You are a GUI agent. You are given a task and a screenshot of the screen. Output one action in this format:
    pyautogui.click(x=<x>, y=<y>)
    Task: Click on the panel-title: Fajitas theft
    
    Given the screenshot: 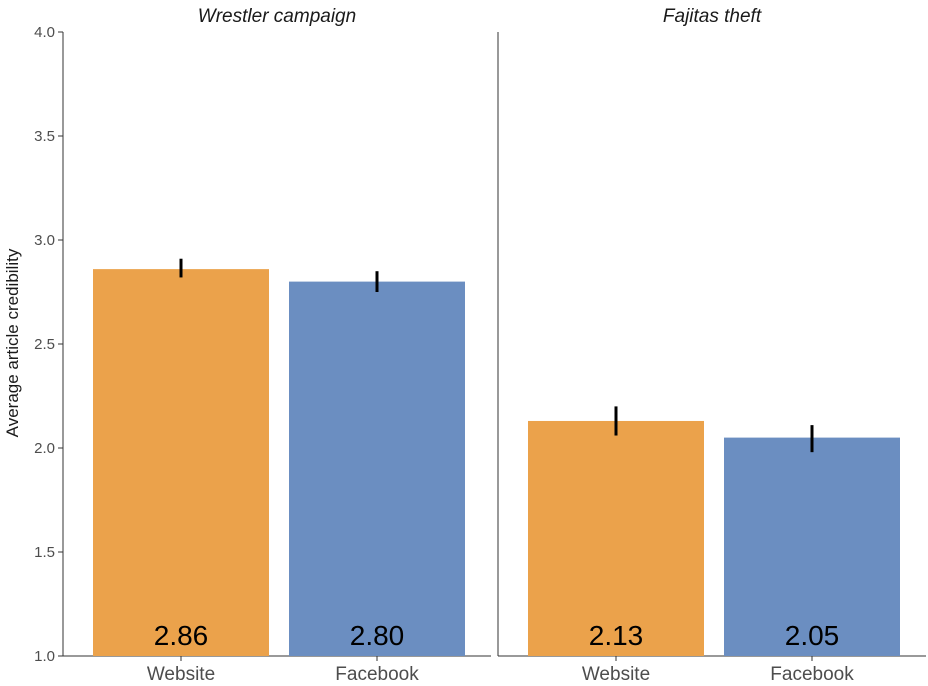 What is the action you would take?
    pyautogui.click(x=712, y=16)
    